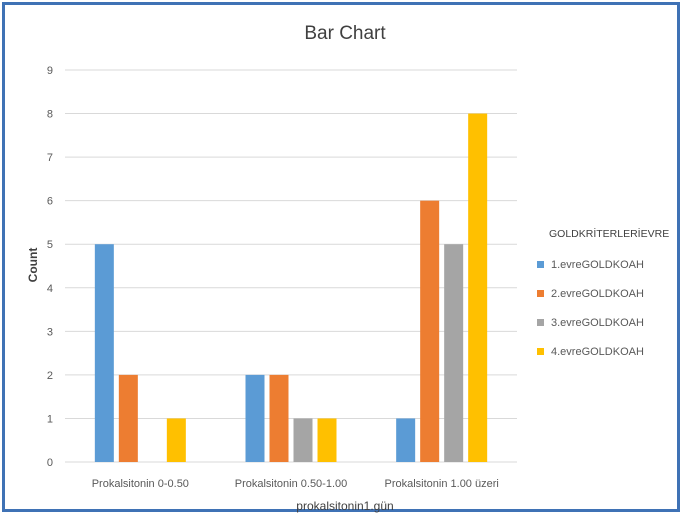  Describe the element at coordinates (50, 463) in the screenshot. I see `y-tick-label: 0` at that location.